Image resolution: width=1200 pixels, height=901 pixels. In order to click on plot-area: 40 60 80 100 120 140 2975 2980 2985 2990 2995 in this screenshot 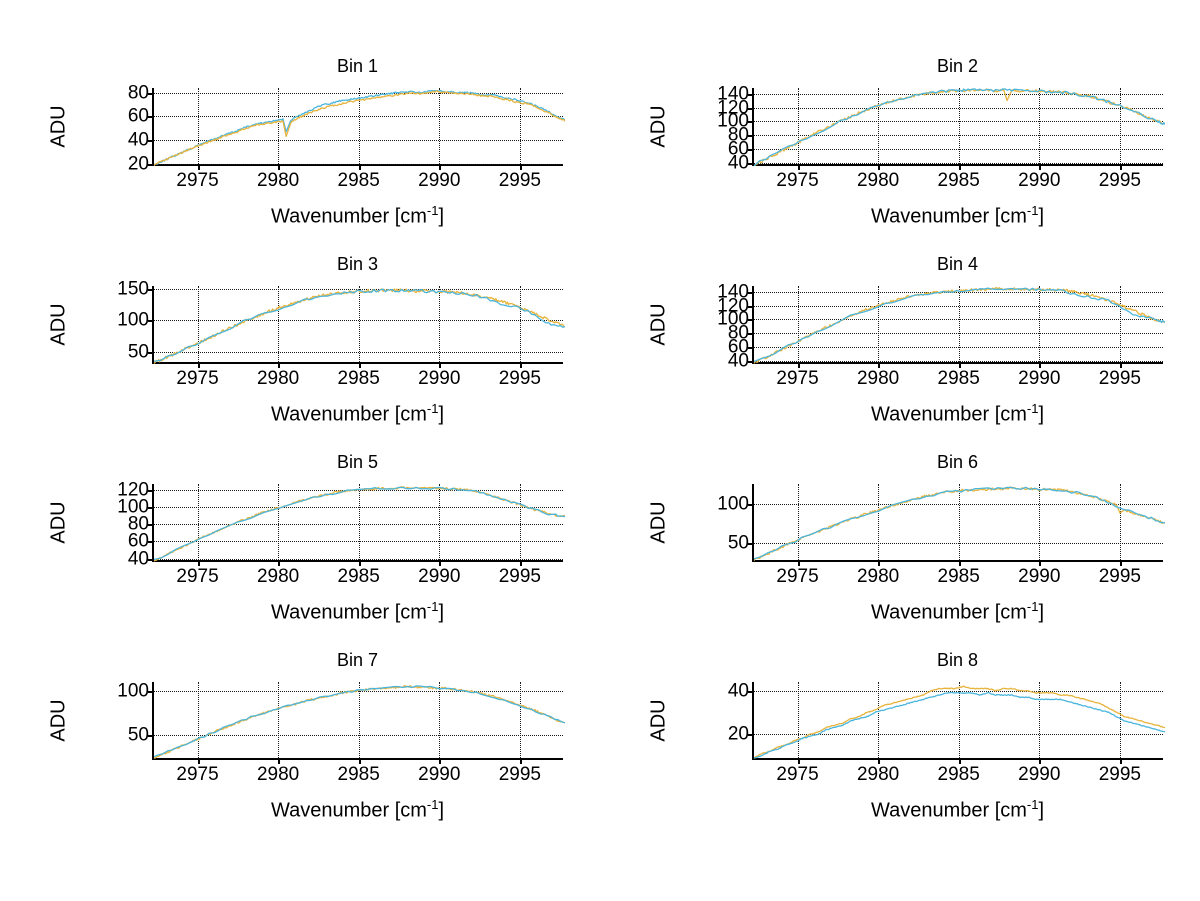, I will do `click(941, 335)`.